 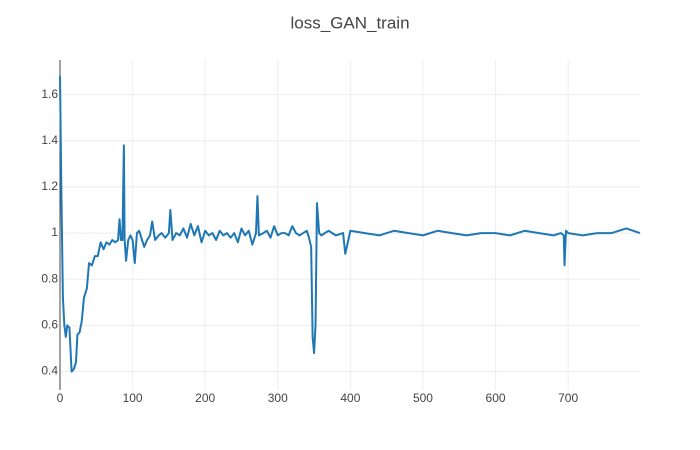 I want to click on y-tick-label: 0.4, so click(x=49, y=371).